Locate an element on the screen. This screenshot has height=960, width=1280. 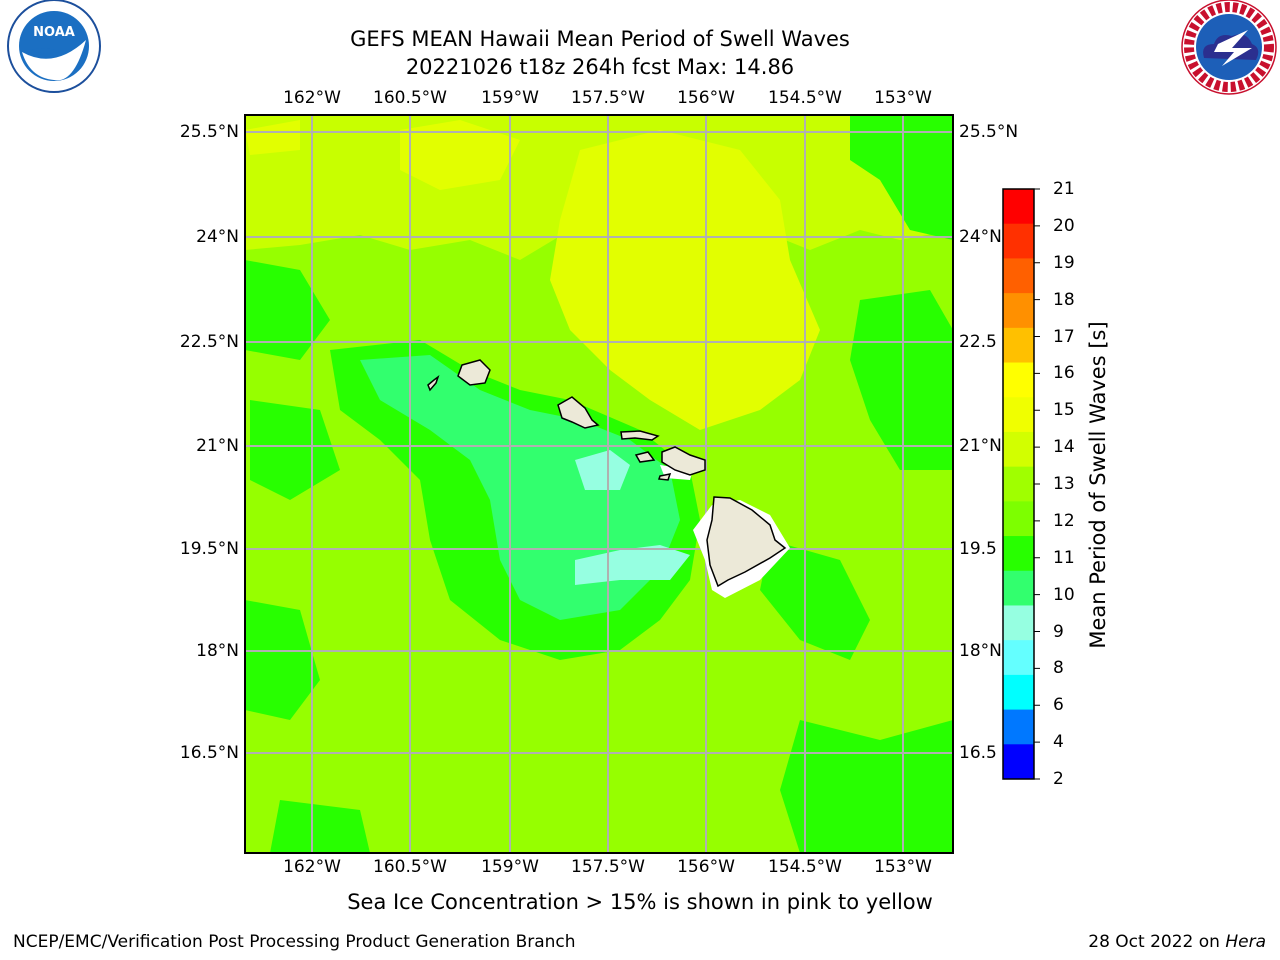
svg-text: NOAA is located at coordinates (54, 32).